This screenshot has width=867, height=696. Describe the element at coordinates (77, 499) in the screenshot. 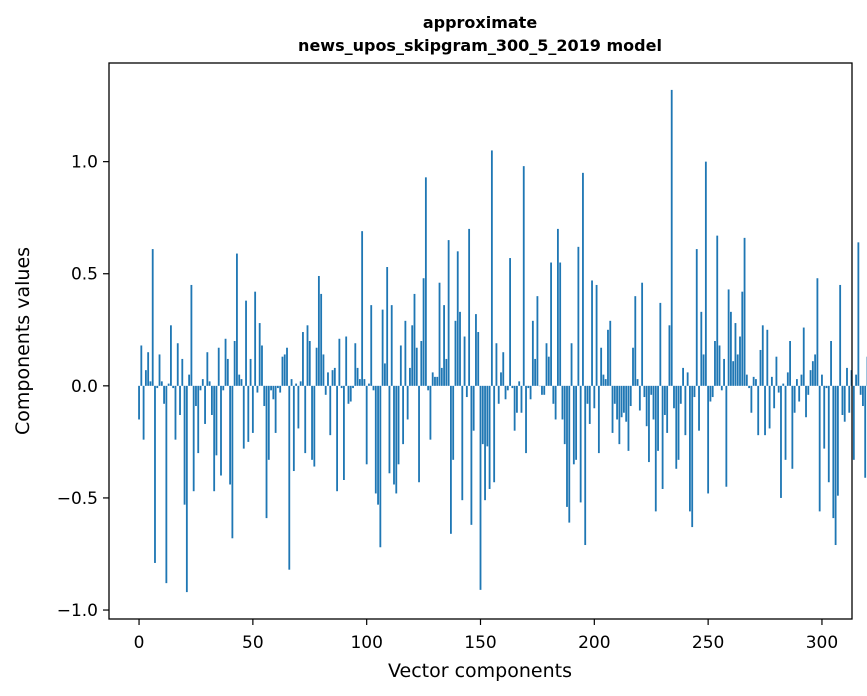

I see `y-tick-label: −0.5` at that location.